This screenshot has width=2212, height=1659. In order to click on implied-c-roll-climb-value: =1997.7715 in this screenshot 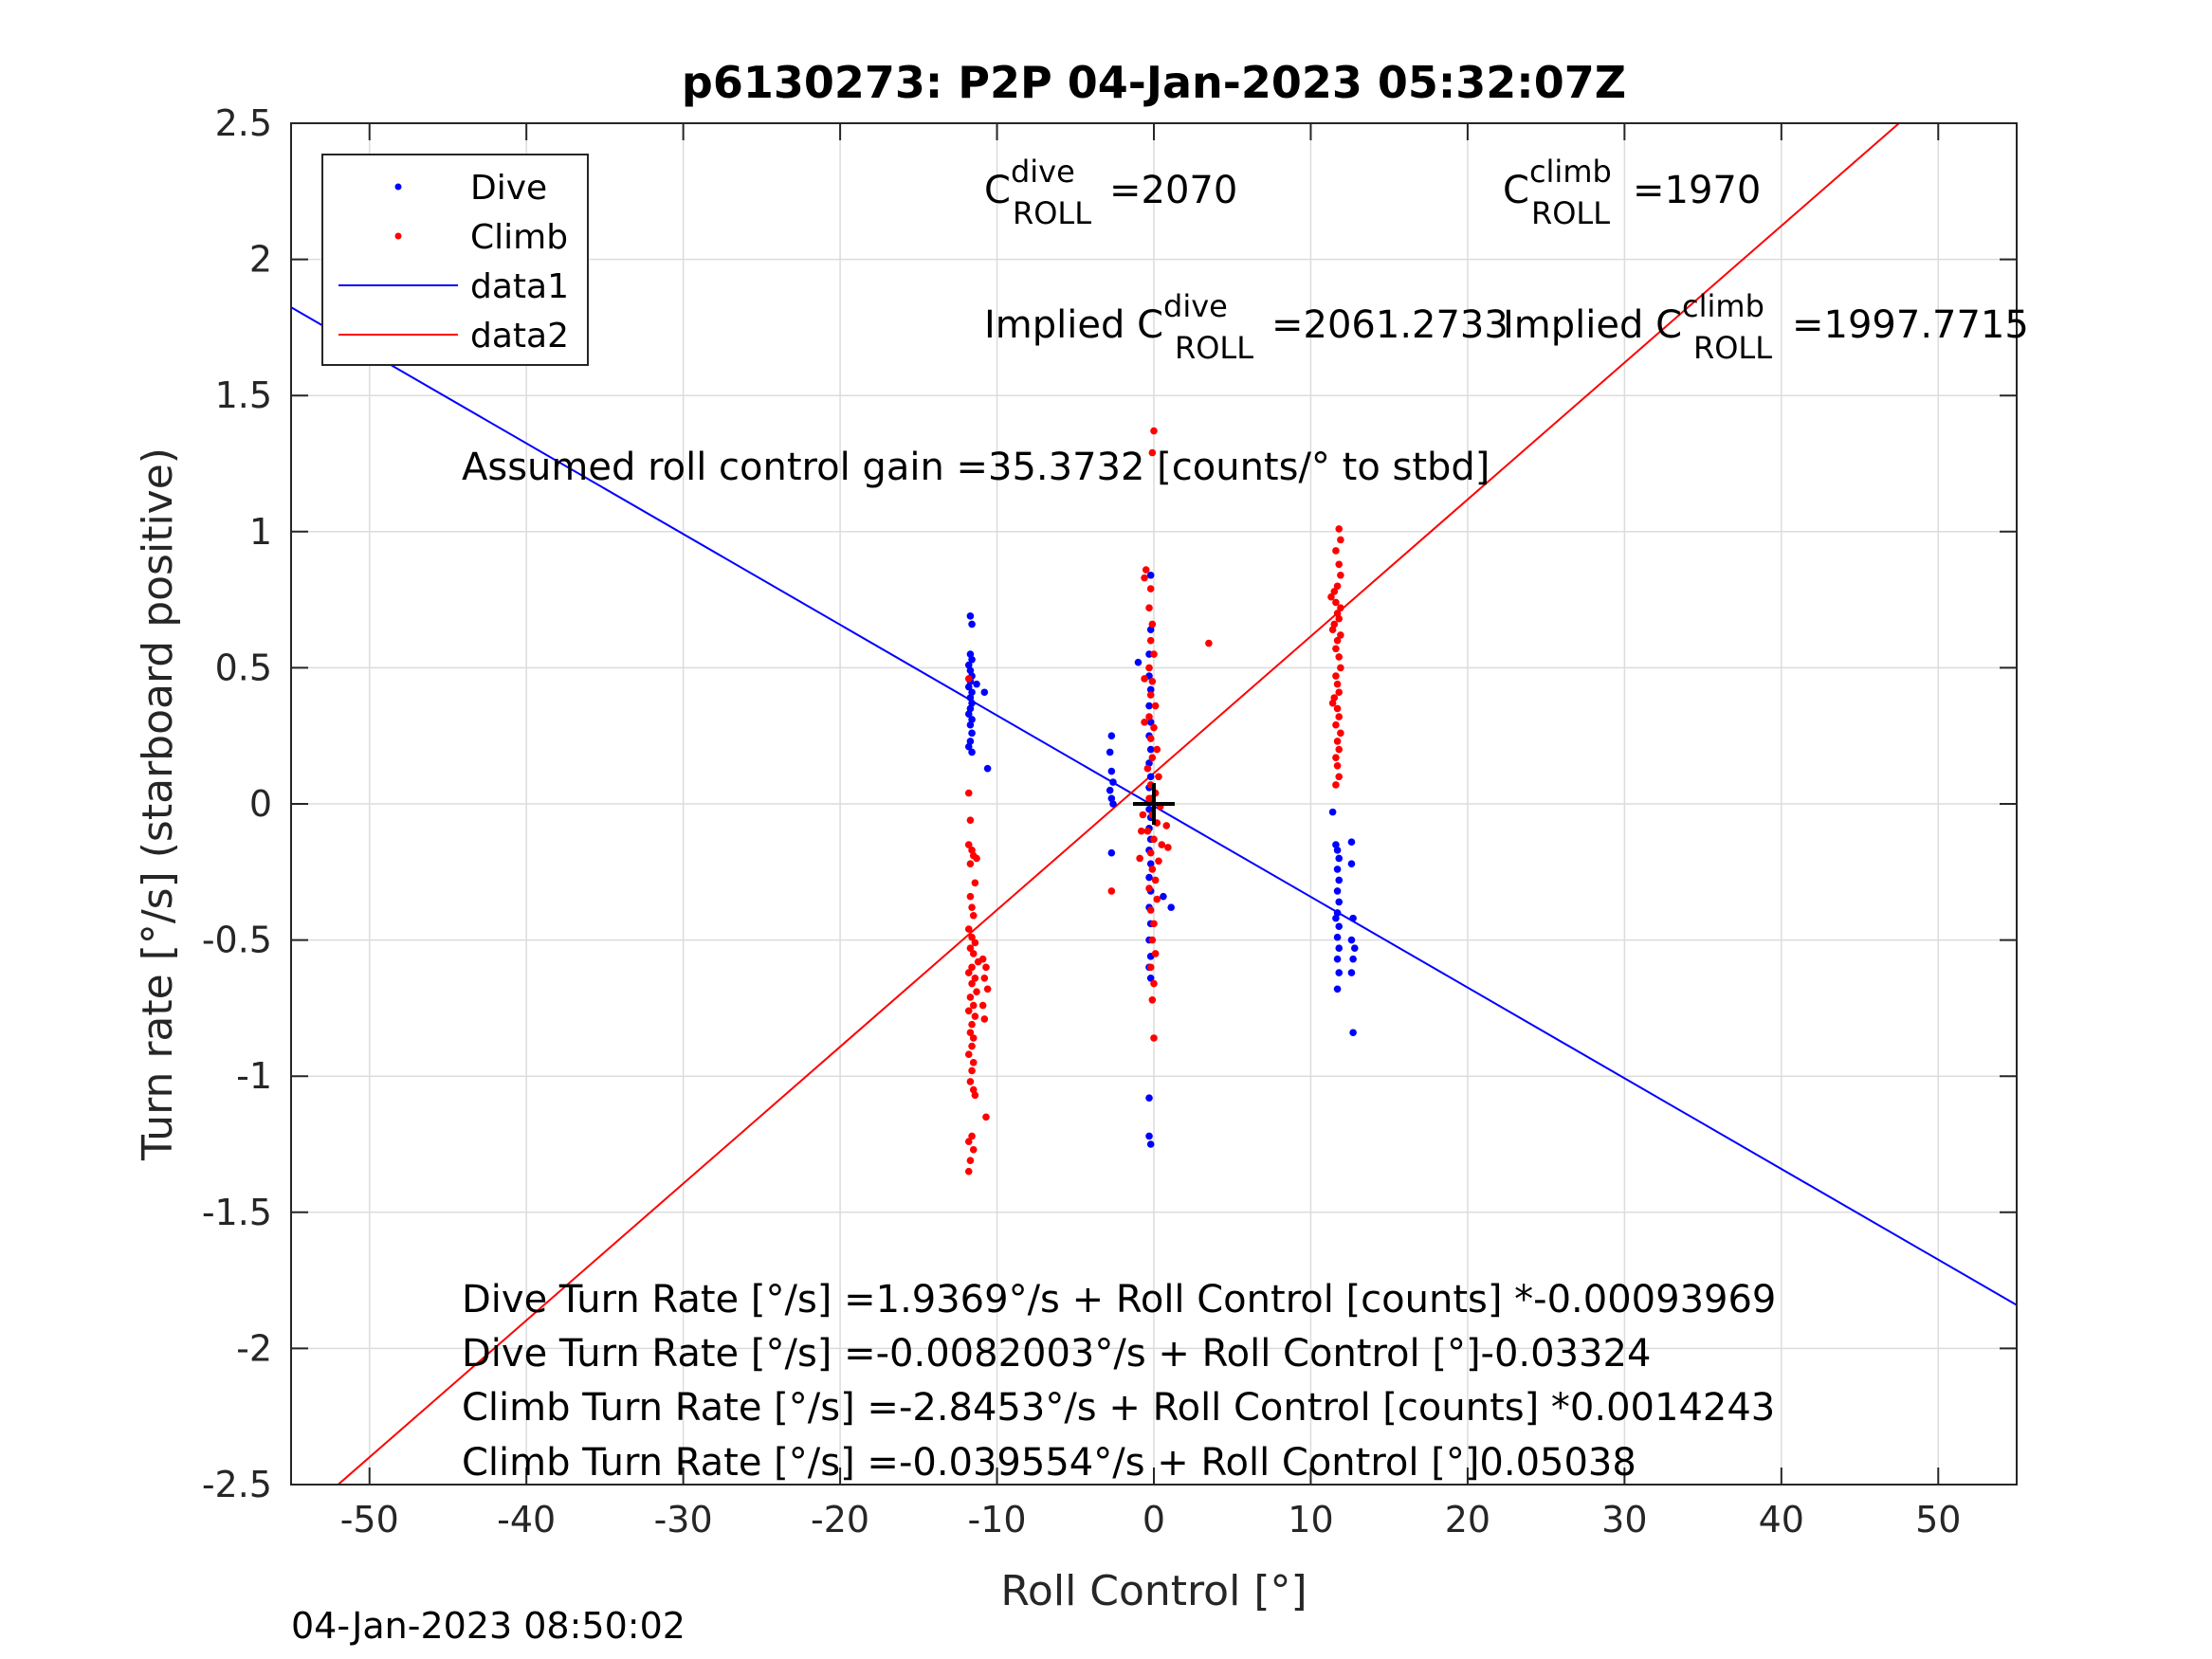, I will do `click(1910, 325)`.